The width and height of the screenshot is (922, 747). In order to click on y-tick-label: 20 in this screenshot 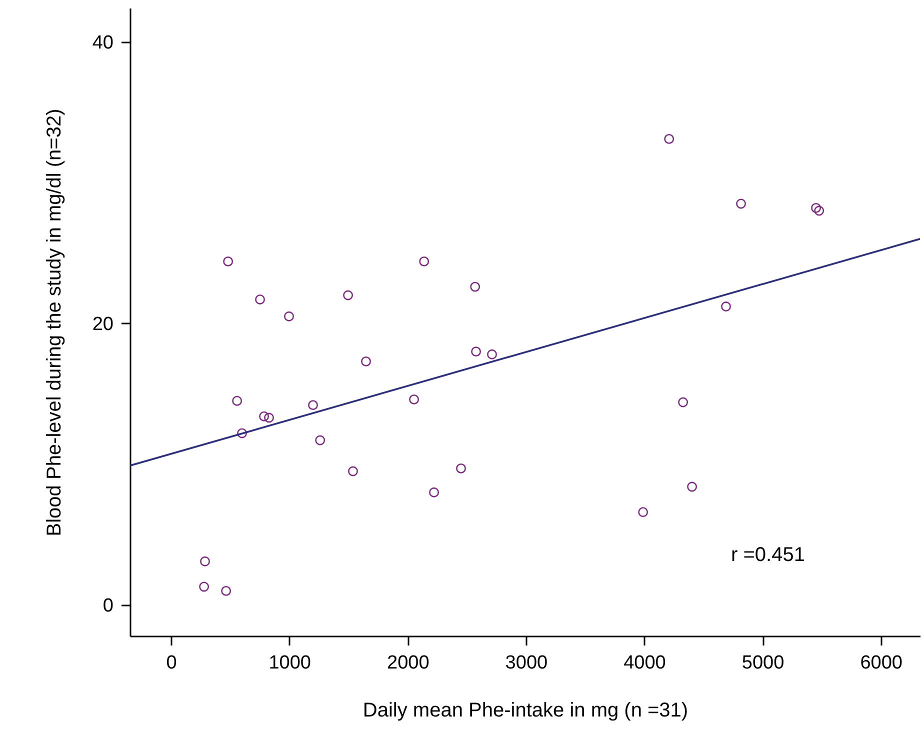, I will do `click(103, 324)`.